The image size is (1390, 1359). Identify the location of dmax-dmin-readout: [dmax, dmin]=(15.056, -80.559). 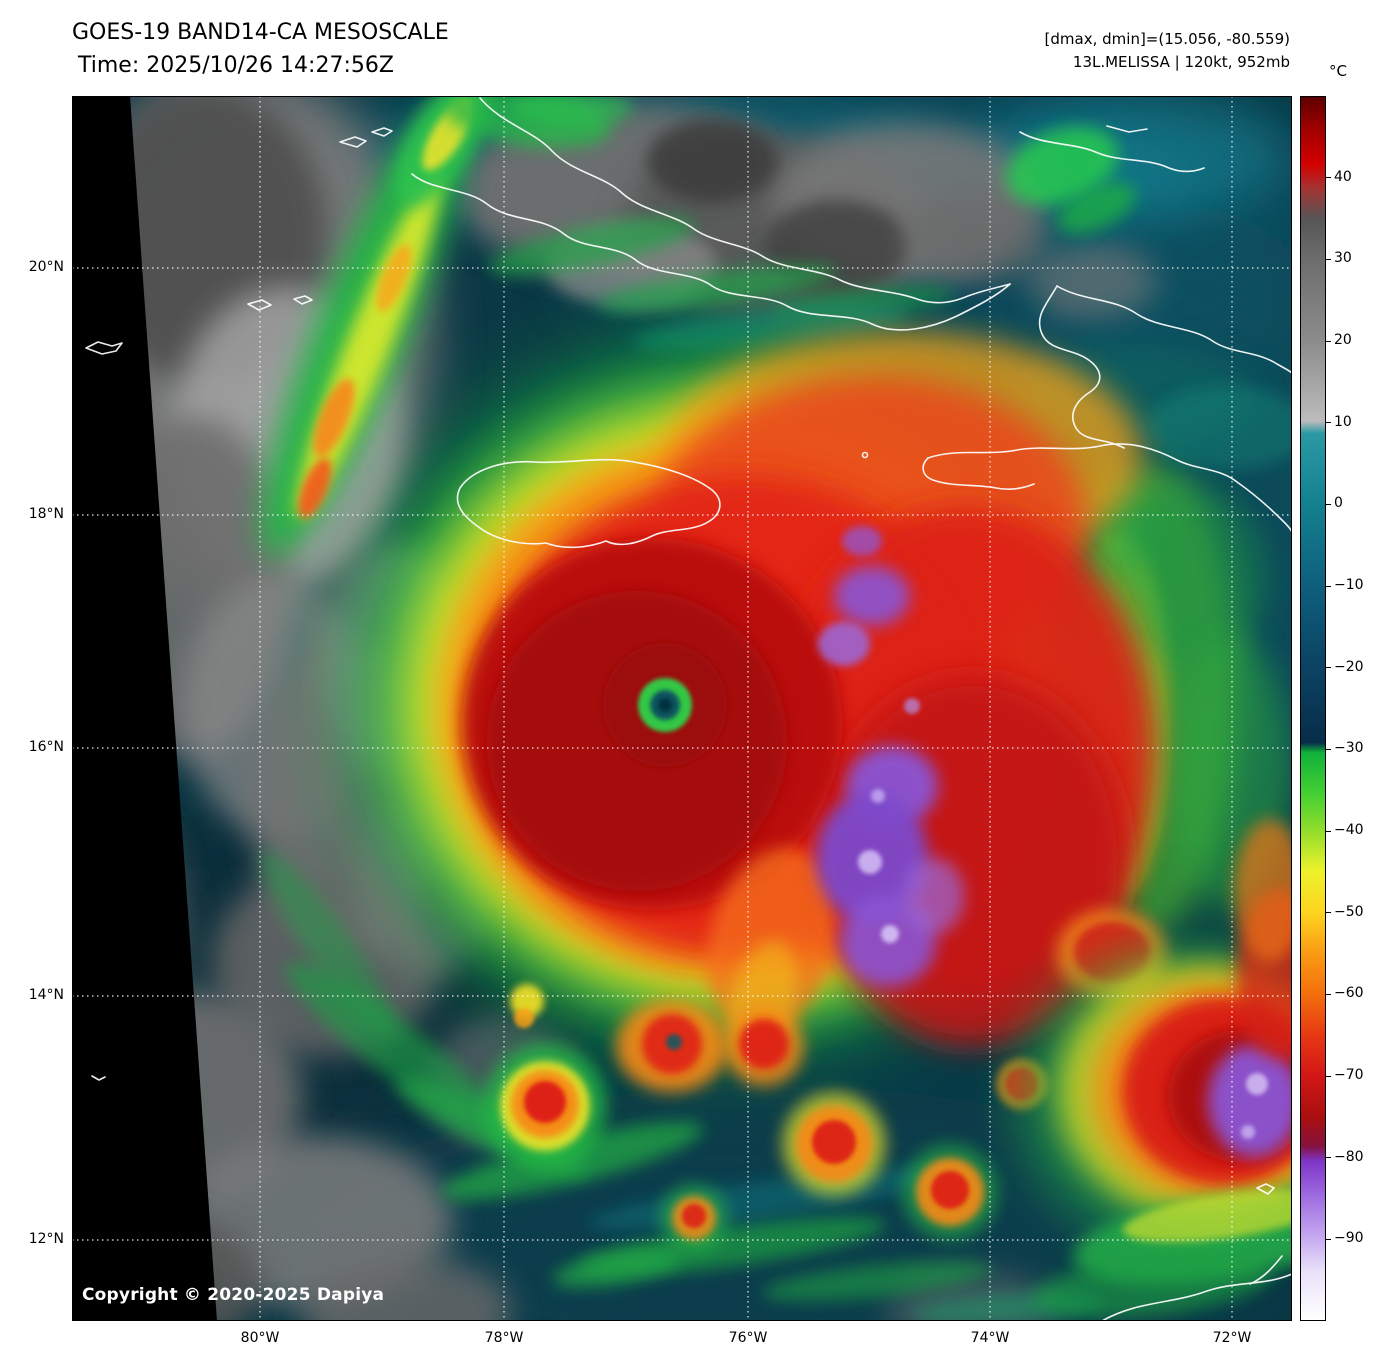
(1167, 39).